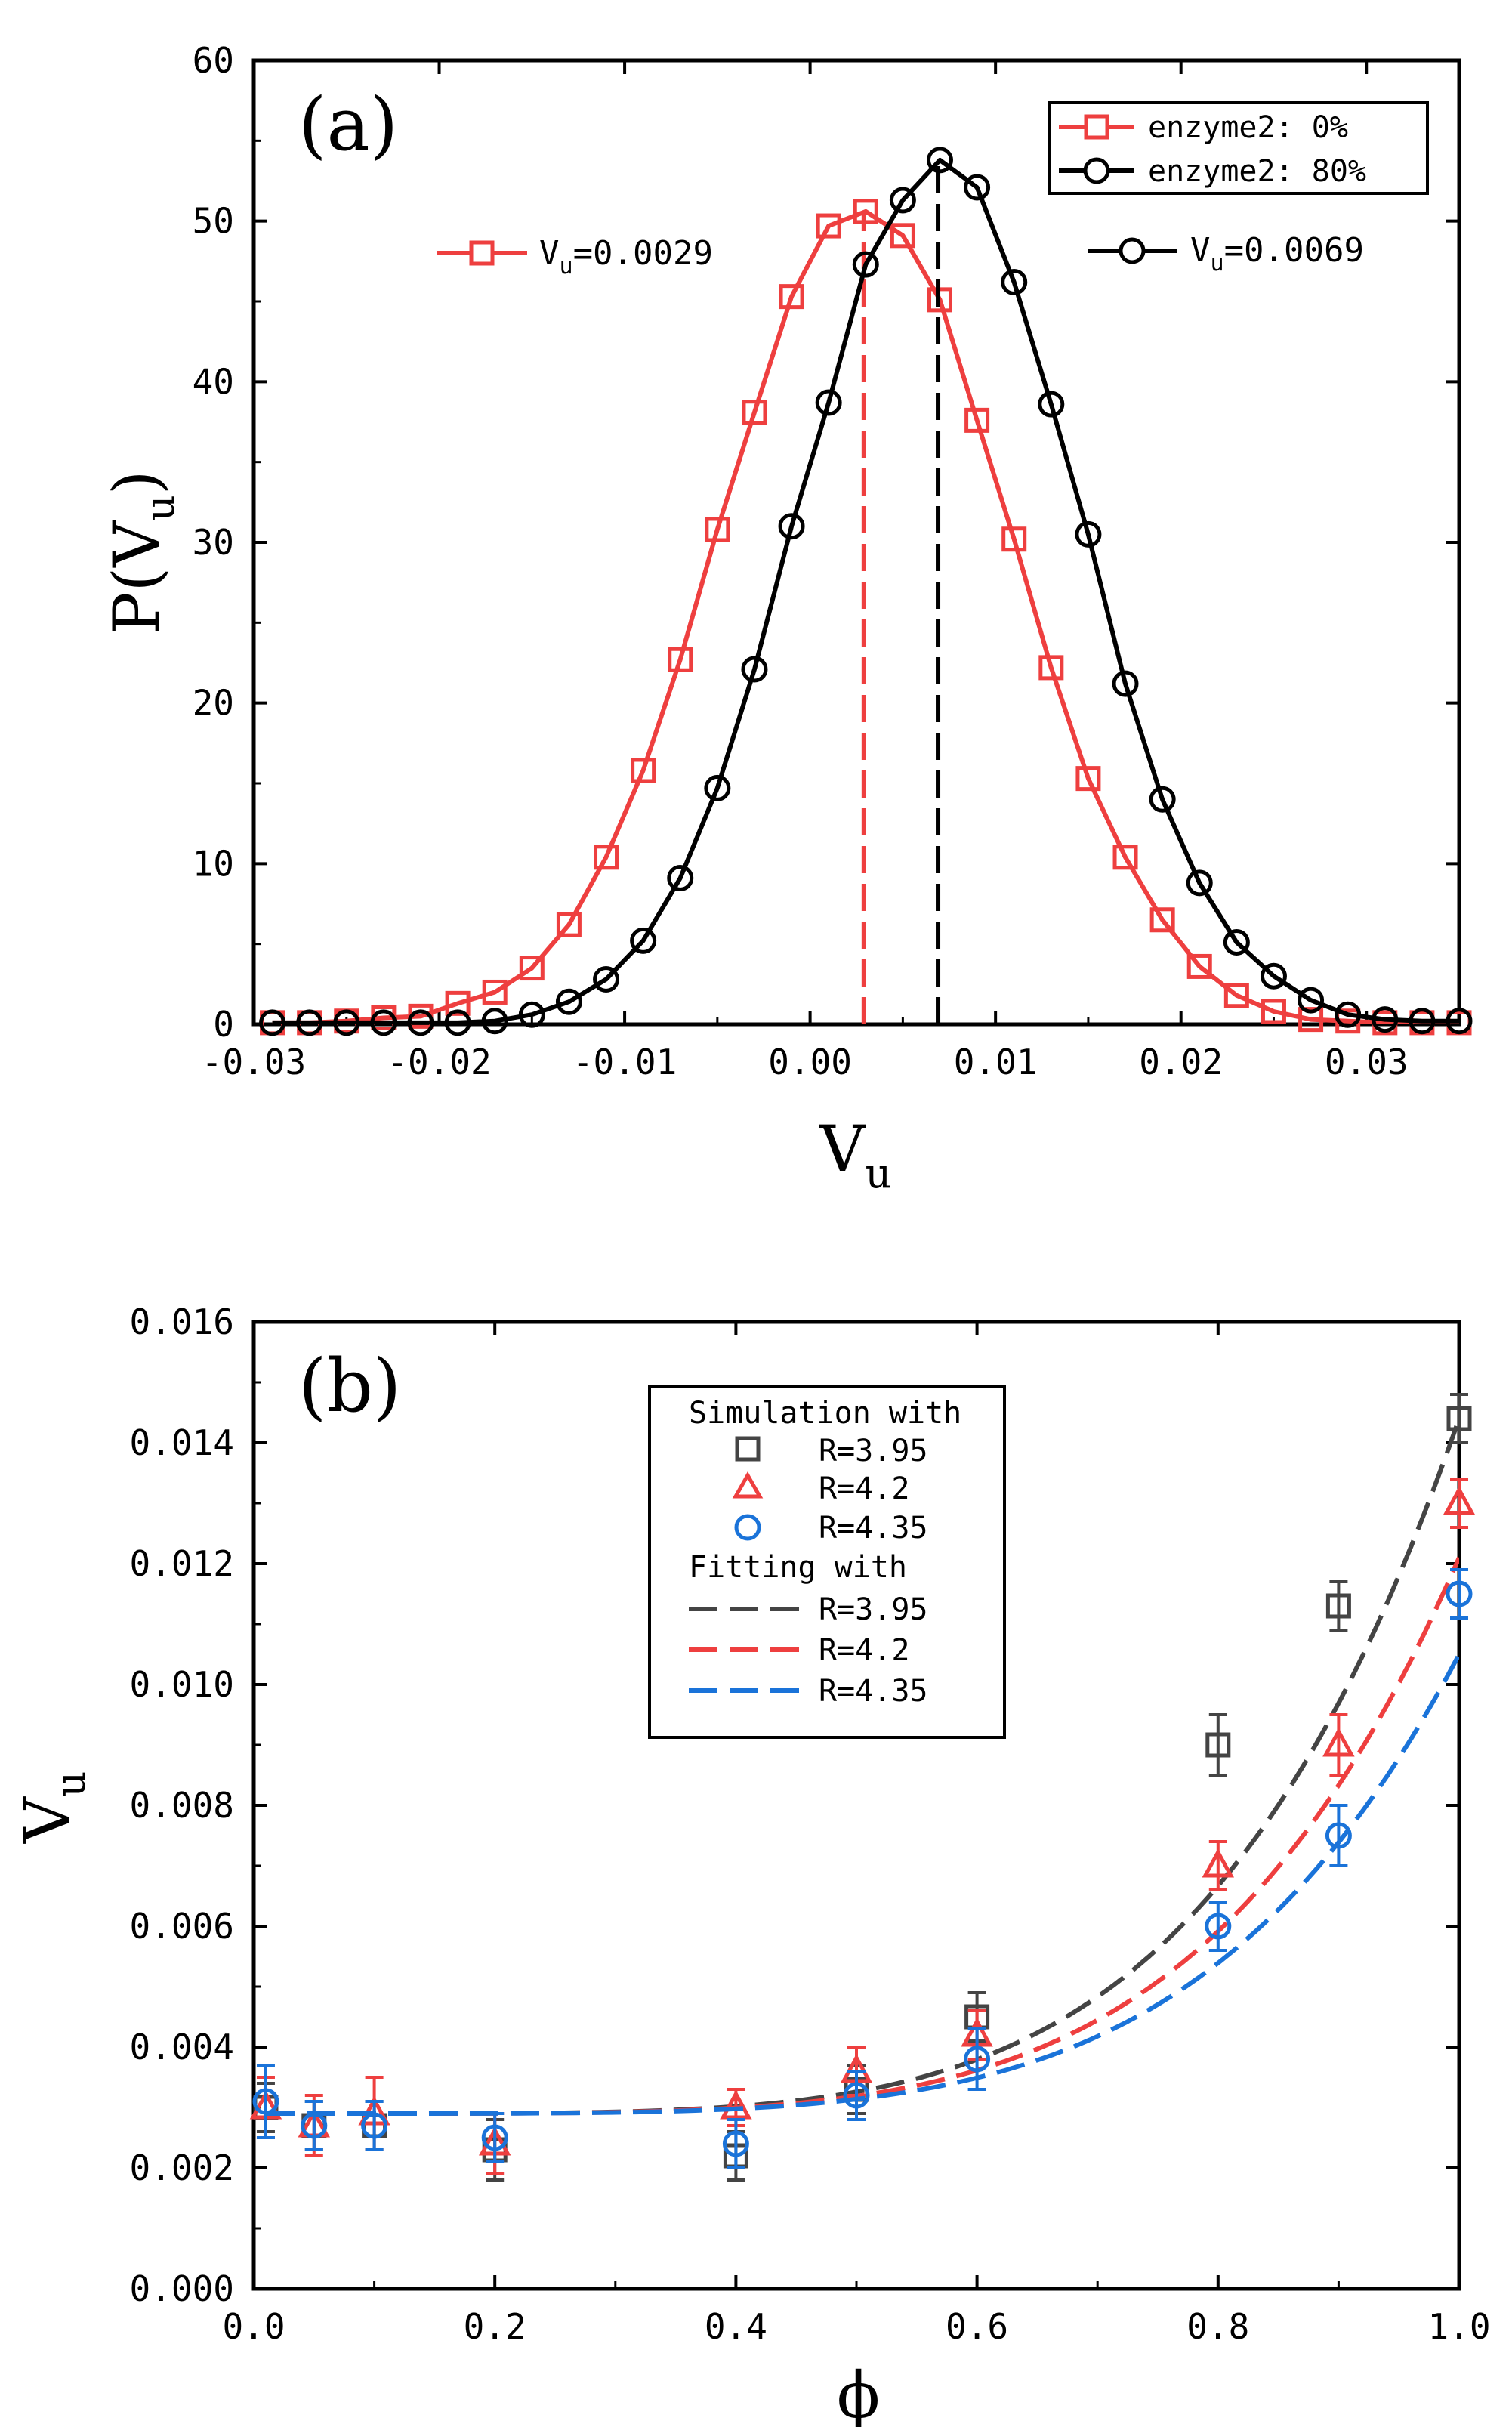 This screenshot has width=1512, height=2427. I want to click on legend-label-enzyme2-0: enzyme2: 0%, so click(1248, 127).